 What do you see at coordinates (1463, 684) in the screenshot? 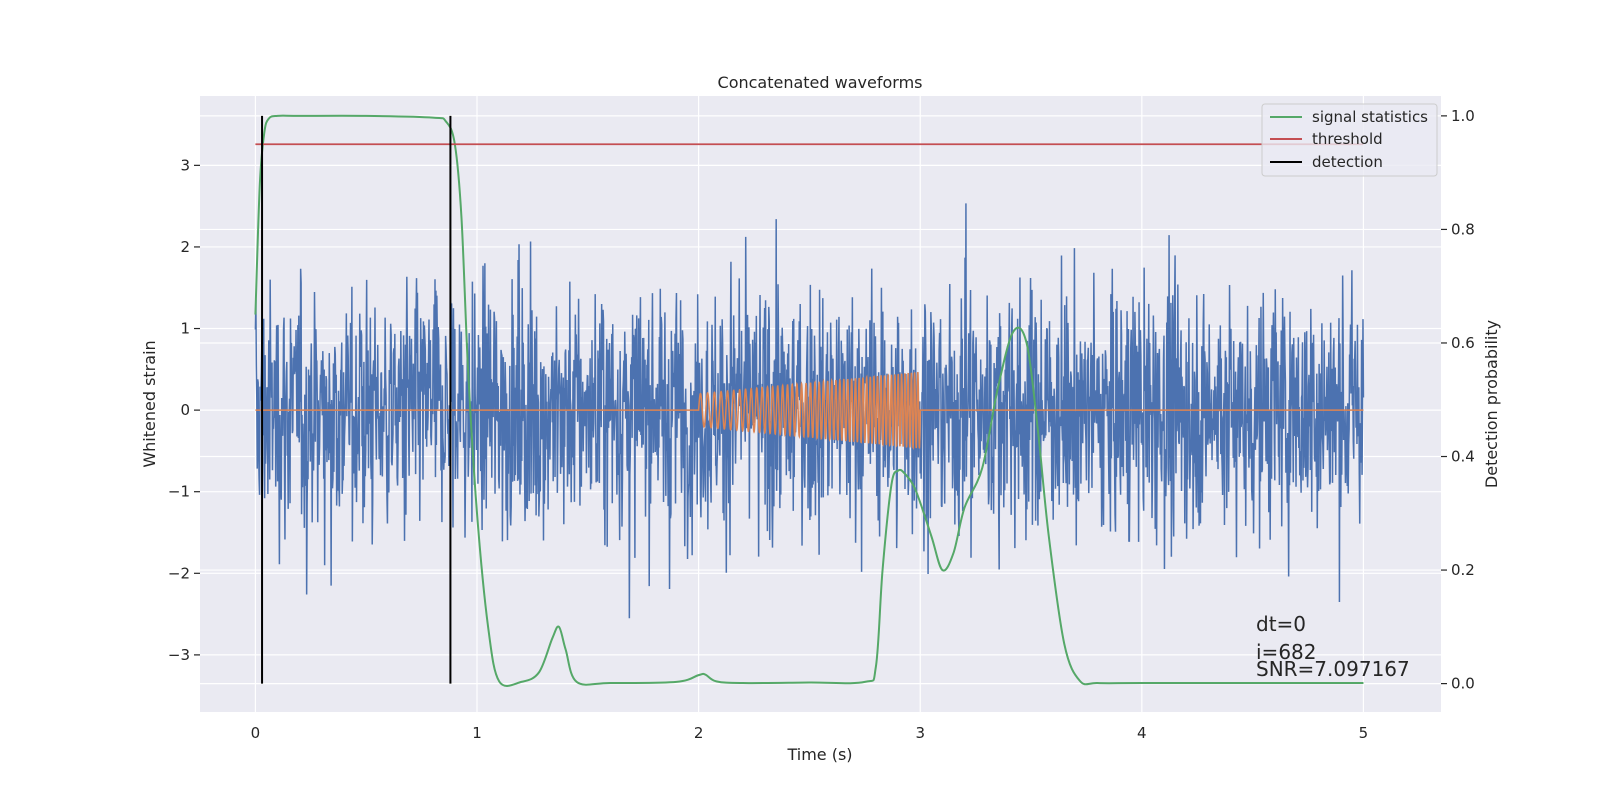
I see `y2-tick-label: 0.0` at bounding box center [1463, 684].